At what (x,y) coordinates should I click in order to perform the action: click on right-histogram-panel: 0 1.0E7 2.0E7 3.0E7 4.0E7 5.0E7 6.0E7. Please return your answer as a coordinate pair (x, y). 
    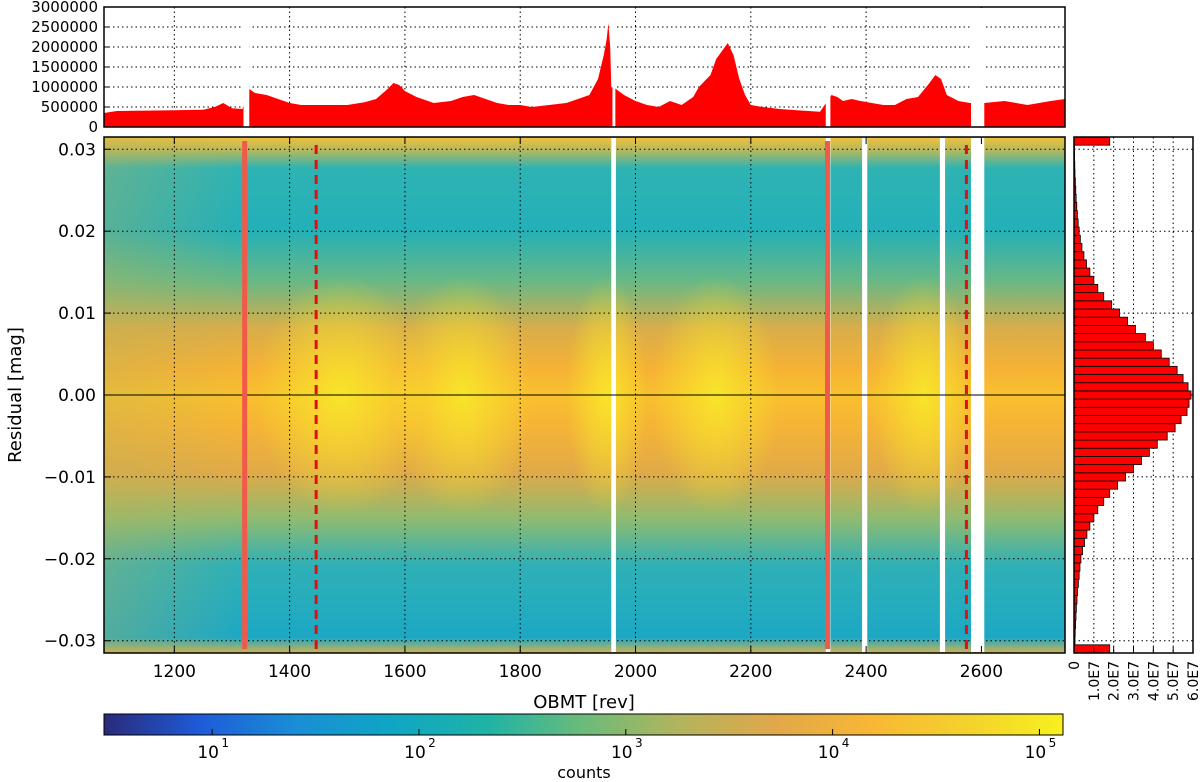
    Looking at the image, I should click on (1133, 418).